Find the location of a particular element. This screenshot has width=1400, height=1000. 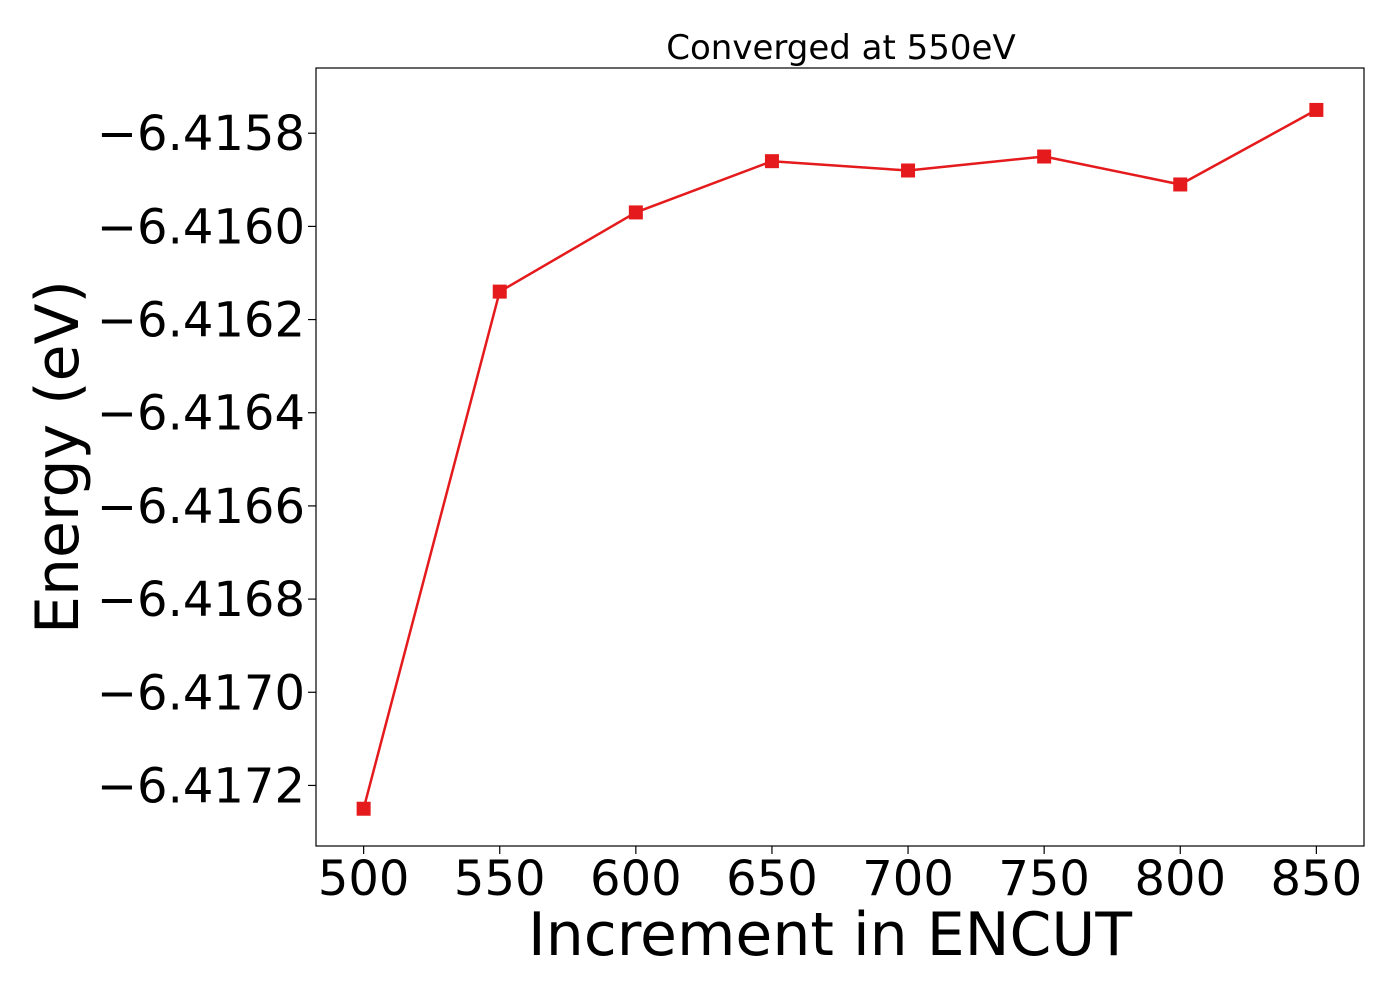

x-tick-label: 550 is located at coordinates (500, 879).